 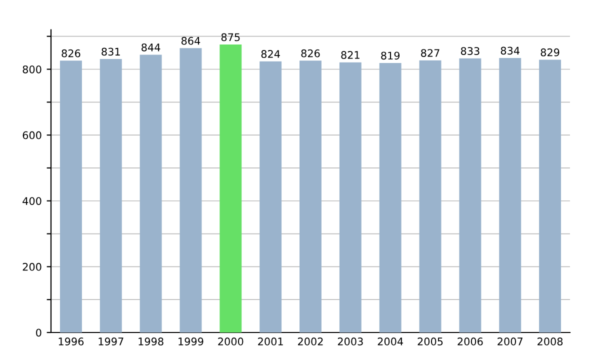 I want to click on x-tick-label: 1997, so click(x=111, y=342).